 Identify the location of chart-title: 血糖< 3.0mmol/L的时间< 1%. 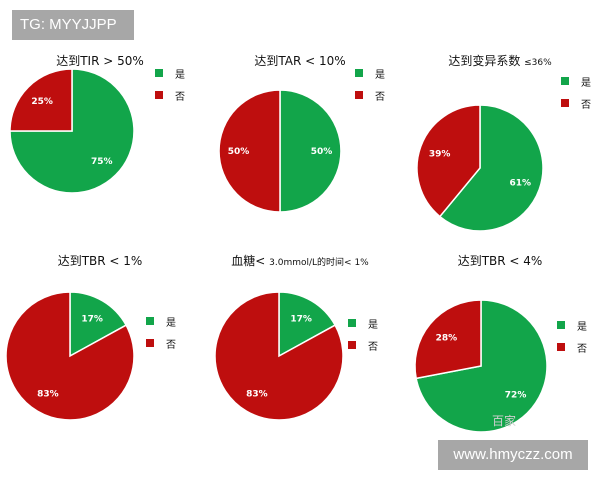
(300, 260).